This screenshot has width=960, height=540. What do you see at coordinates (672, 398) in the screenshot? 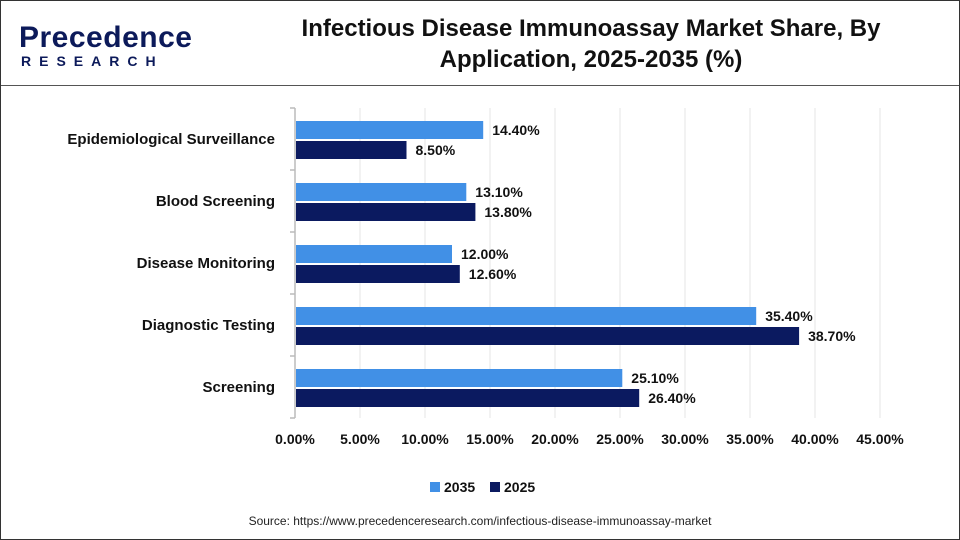
I see `data-label: 26.40%` at bounding box center [672, 398].